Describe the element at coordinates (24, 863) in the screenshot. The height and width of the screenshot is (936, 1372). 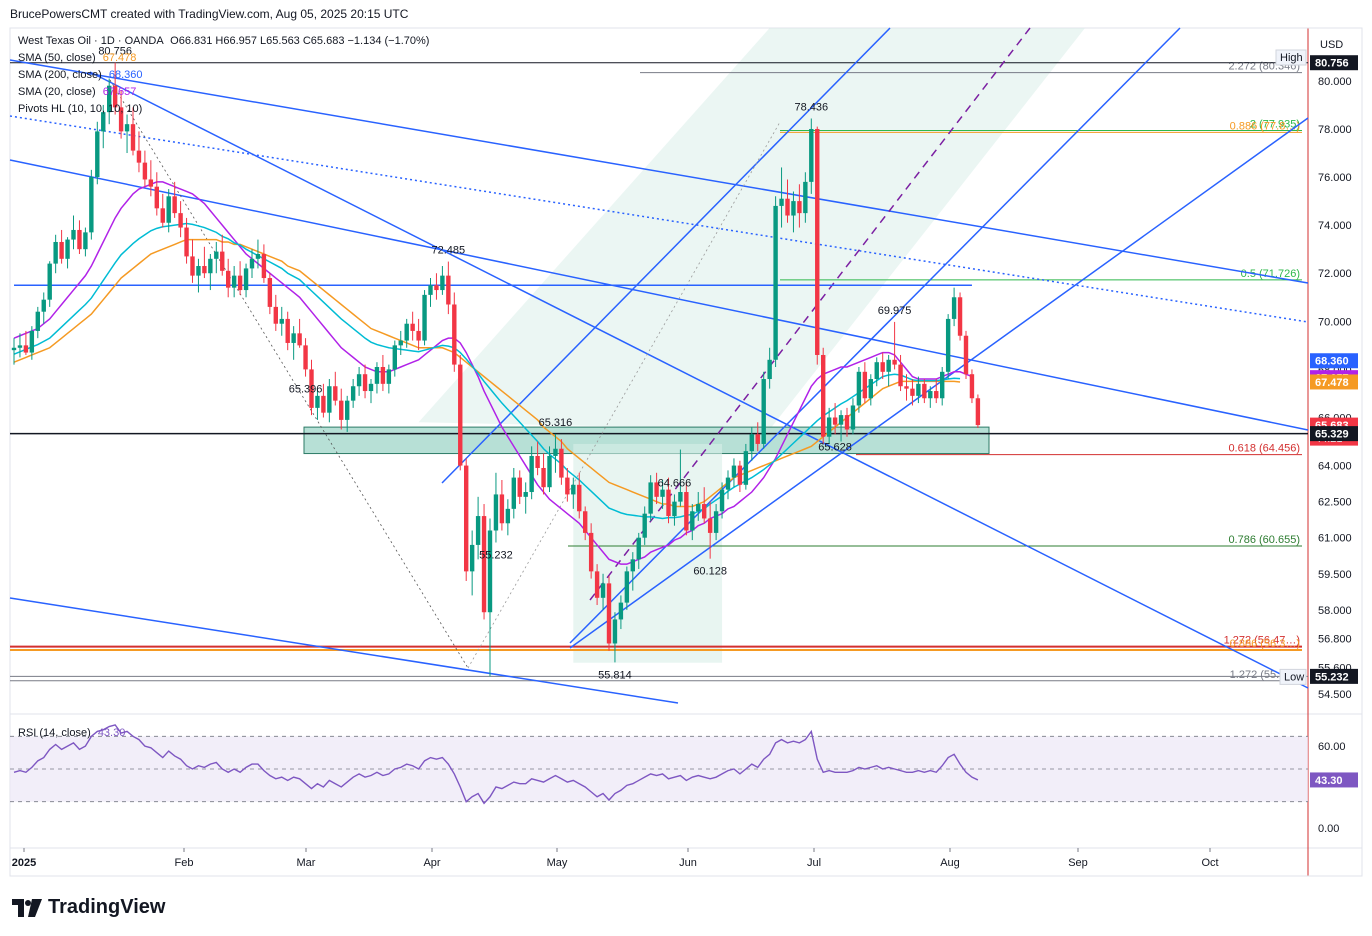
I see `time-tick-label: 2025` at that location.